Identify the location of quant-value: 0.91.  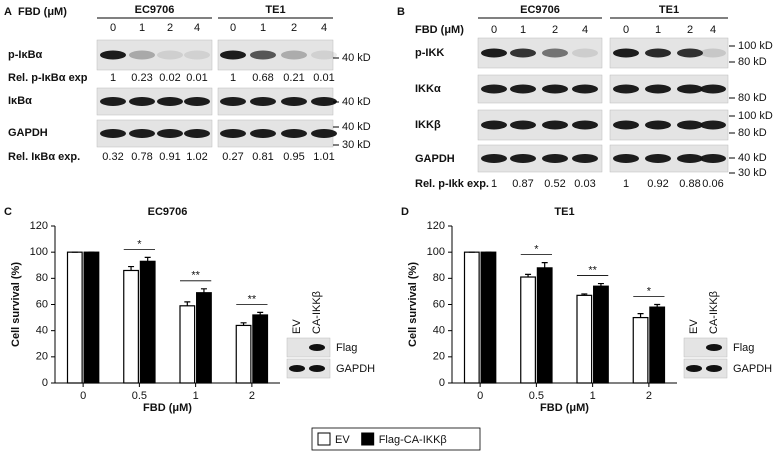
(169, 157).